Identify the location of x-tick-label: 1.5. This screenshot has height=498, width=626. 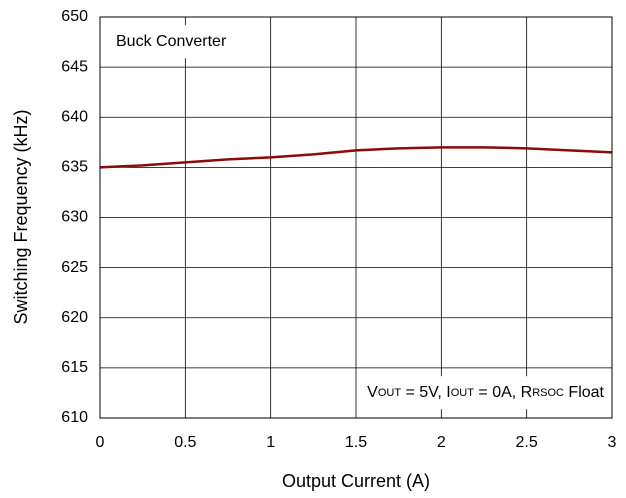
(356, 442).